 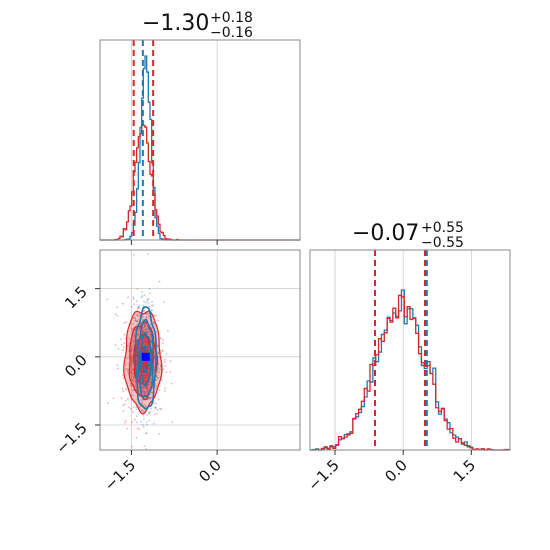 What do you see at coordinates (174, 242) in the screenshot?
I see `marginal-param-0-ticks` at bounding box center [174, 242].